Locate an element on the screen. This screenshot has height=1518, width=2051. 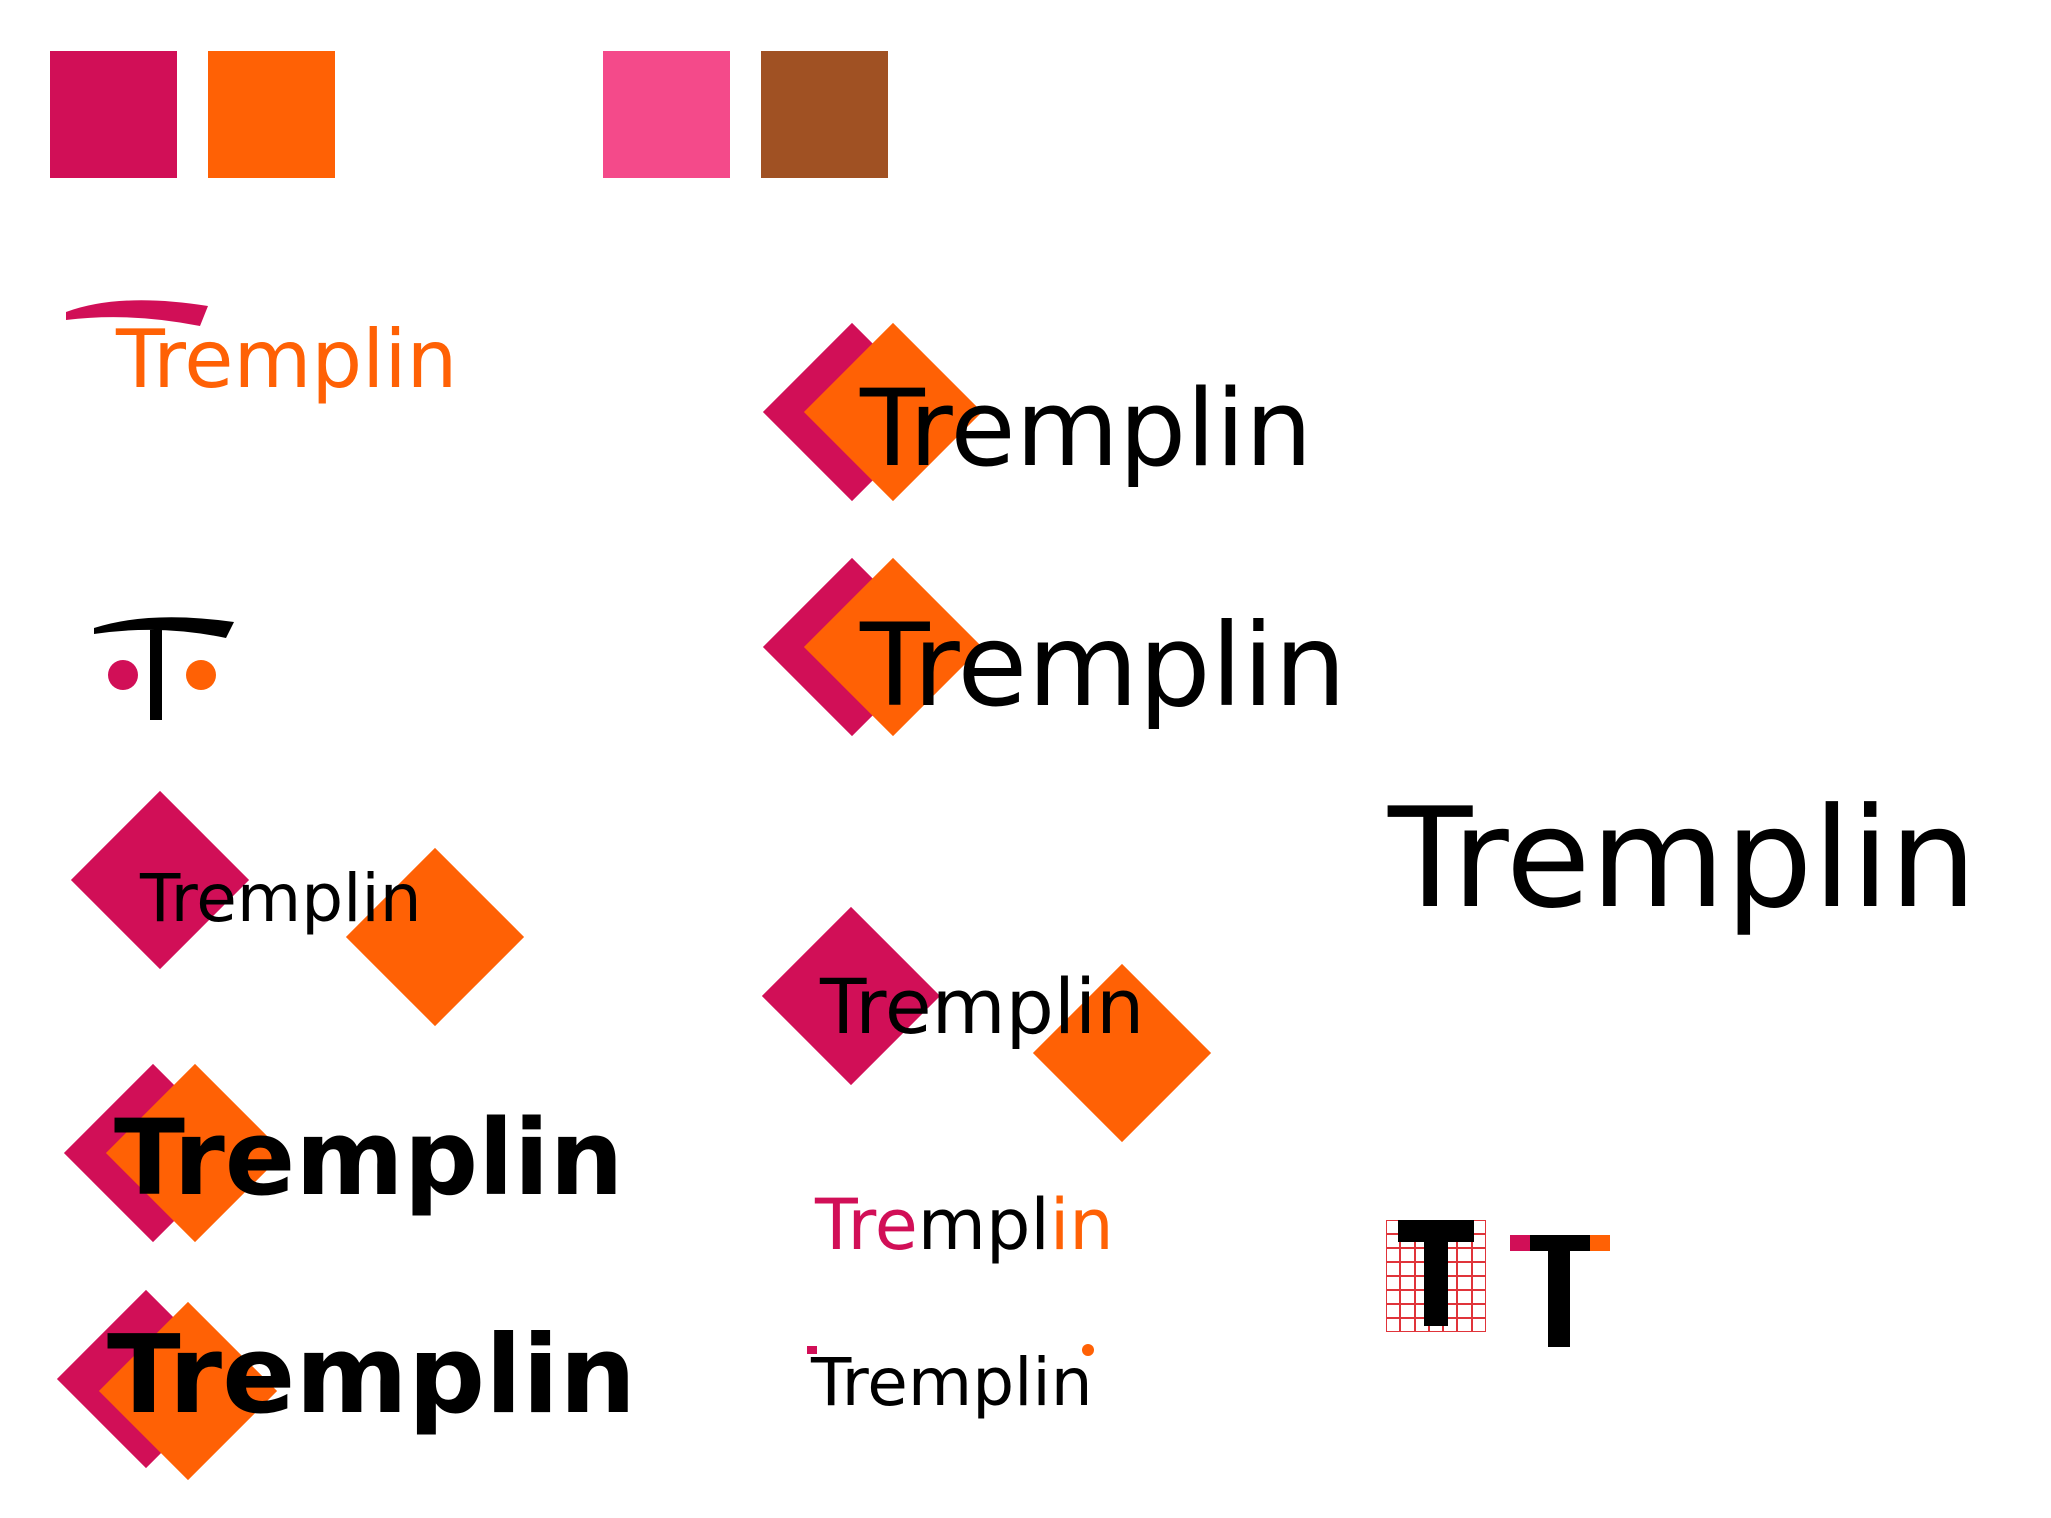
arc-wordmark-logo: Tremplin is located at coordinates (258, 355).